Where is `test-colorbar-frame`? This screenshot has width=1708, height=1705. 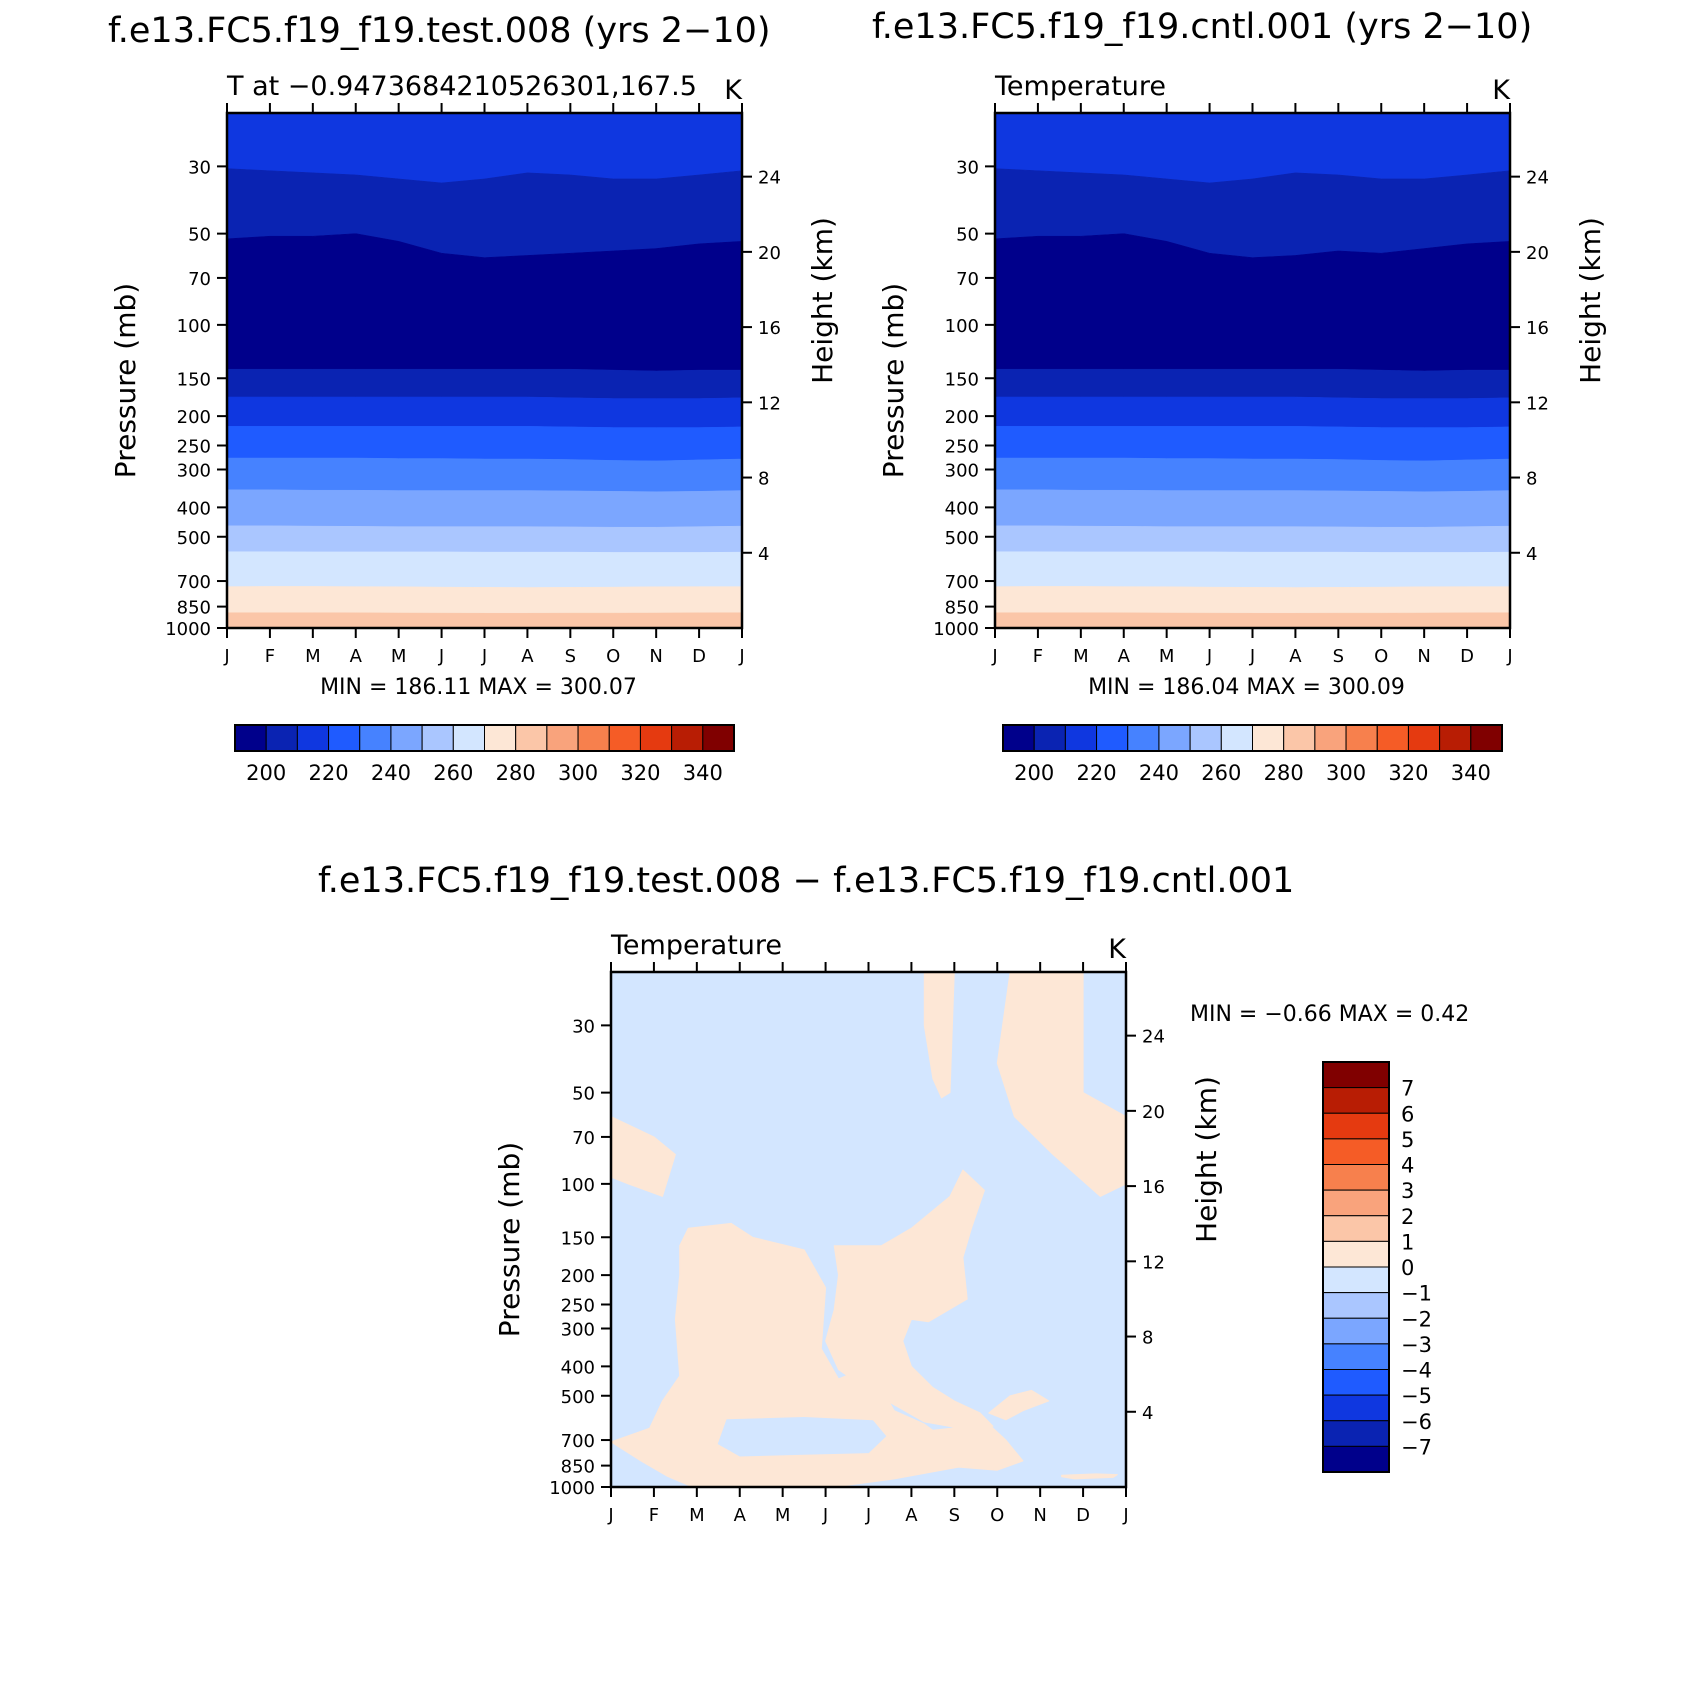 test-colorbar-frame is located at coordinates (484, 738).